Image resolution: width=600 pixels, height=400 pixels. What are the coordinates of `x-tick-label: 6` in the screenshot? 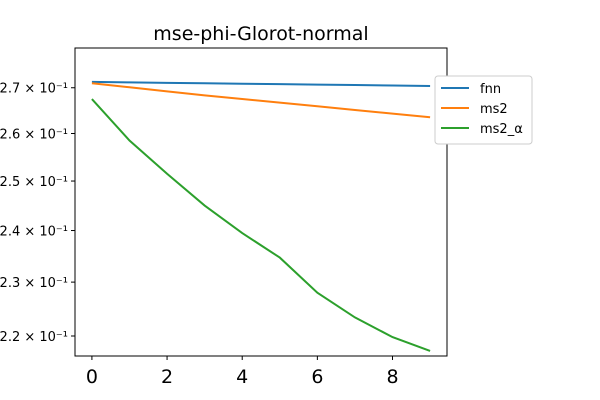 It's located at (317, 377).